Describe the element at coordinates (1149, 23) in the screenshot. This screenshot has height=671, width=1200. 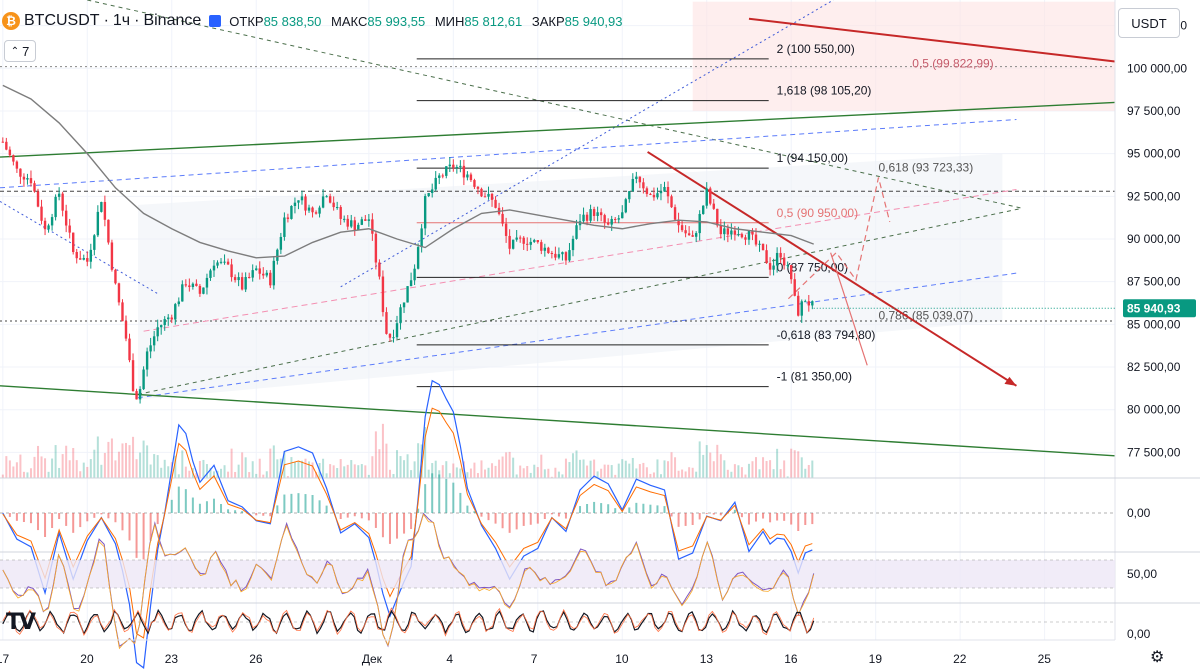
I see `currency-button: USDT` at that location.